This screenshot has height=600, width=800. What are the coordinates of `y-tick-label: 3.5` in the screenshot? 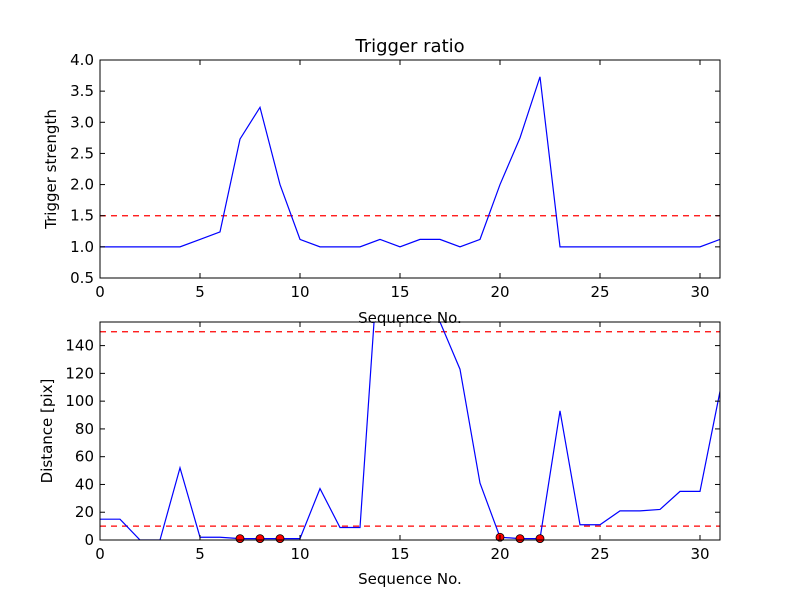 It's located at (82, 91).